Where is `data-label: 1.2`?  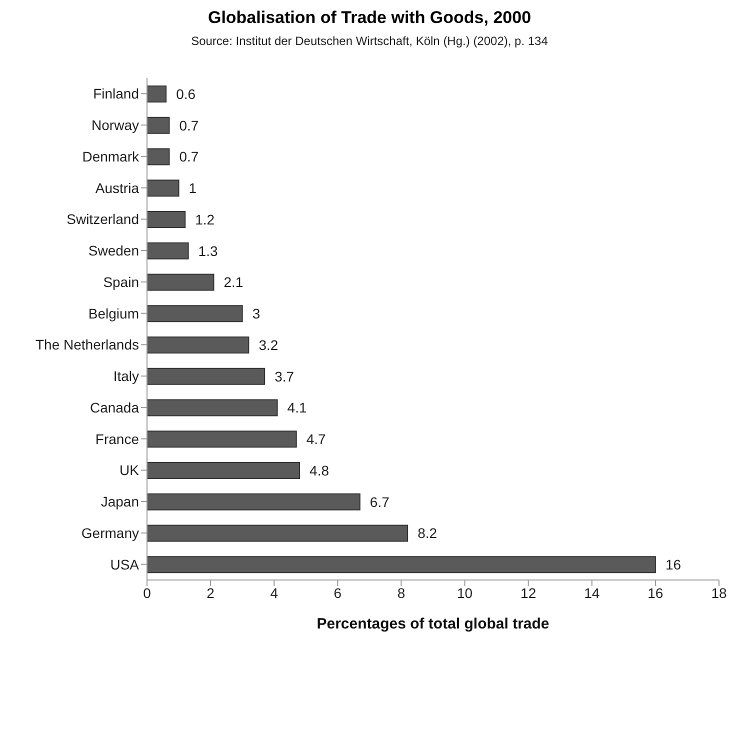
data-label: 1.2 is located at coordinates (205, 219).